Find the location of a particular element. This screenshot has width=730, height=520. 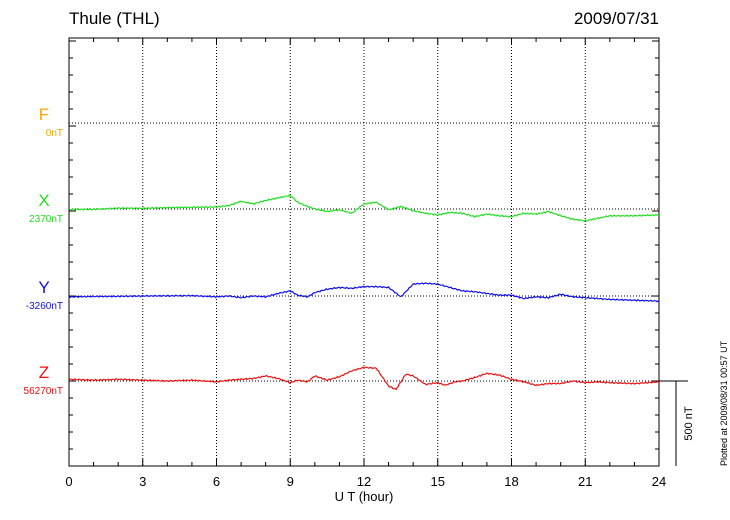

station-title: Thule (THL) is located at coordinates (114, 18).